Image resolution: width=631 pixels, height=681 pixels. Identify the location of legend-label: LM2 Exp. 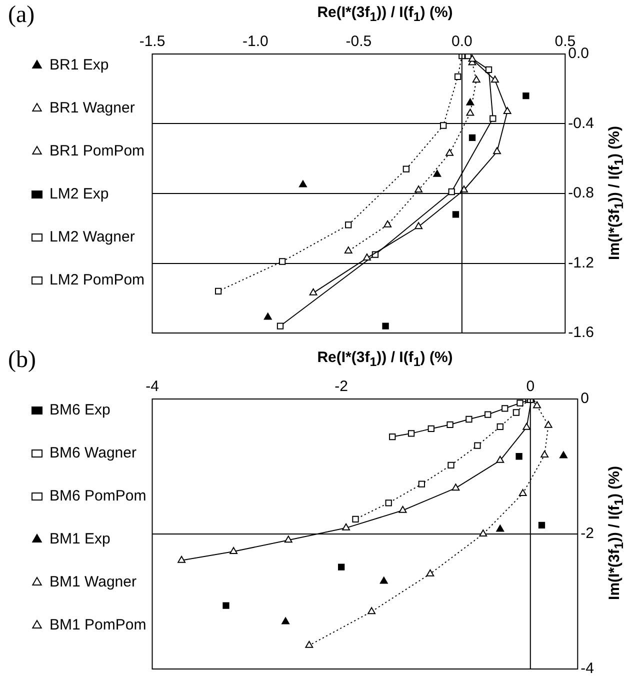
(79, 194).